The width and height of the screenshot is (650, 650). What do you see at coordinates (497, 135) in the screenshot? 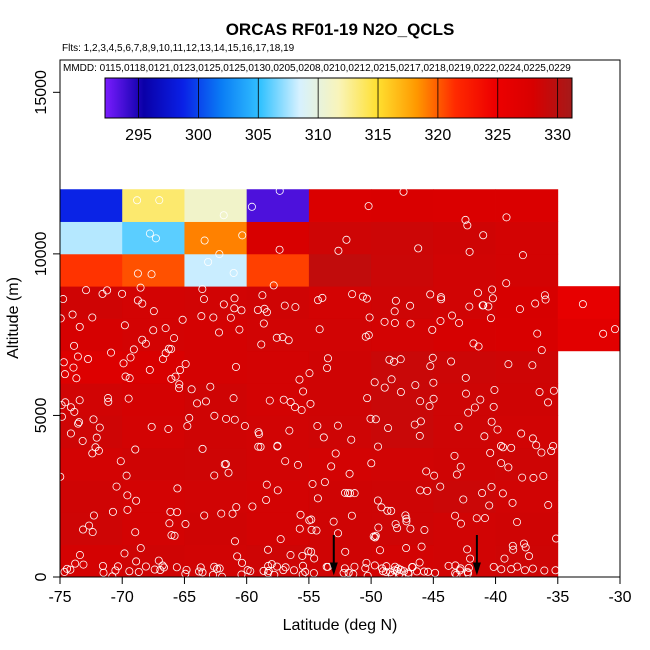
I see `colorbar-tick-label-325: 325` at bounding box center [497, 135].